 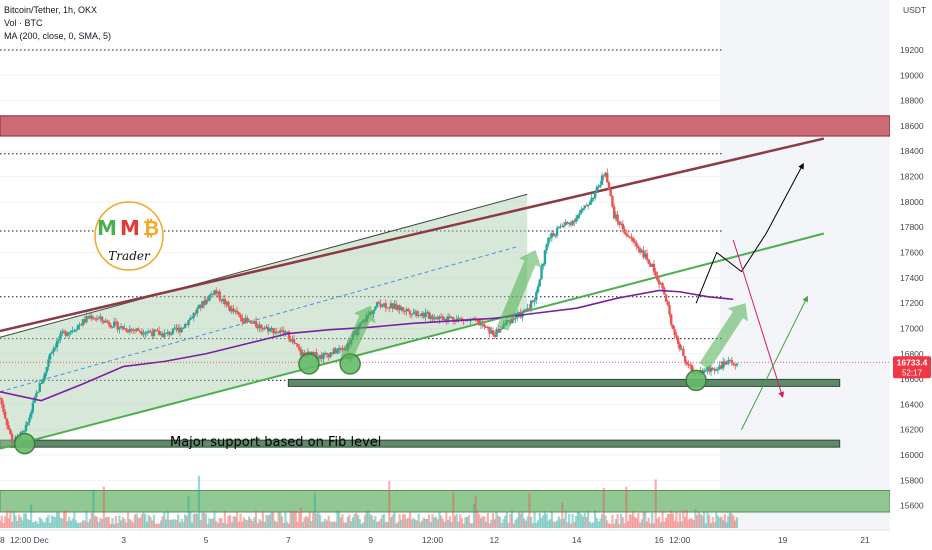 What do you see at coordinates (129, 236) in the screenshot?
I see `mmb-trader-logo: M M ₿ Trader` at bounding box center [129, 236].